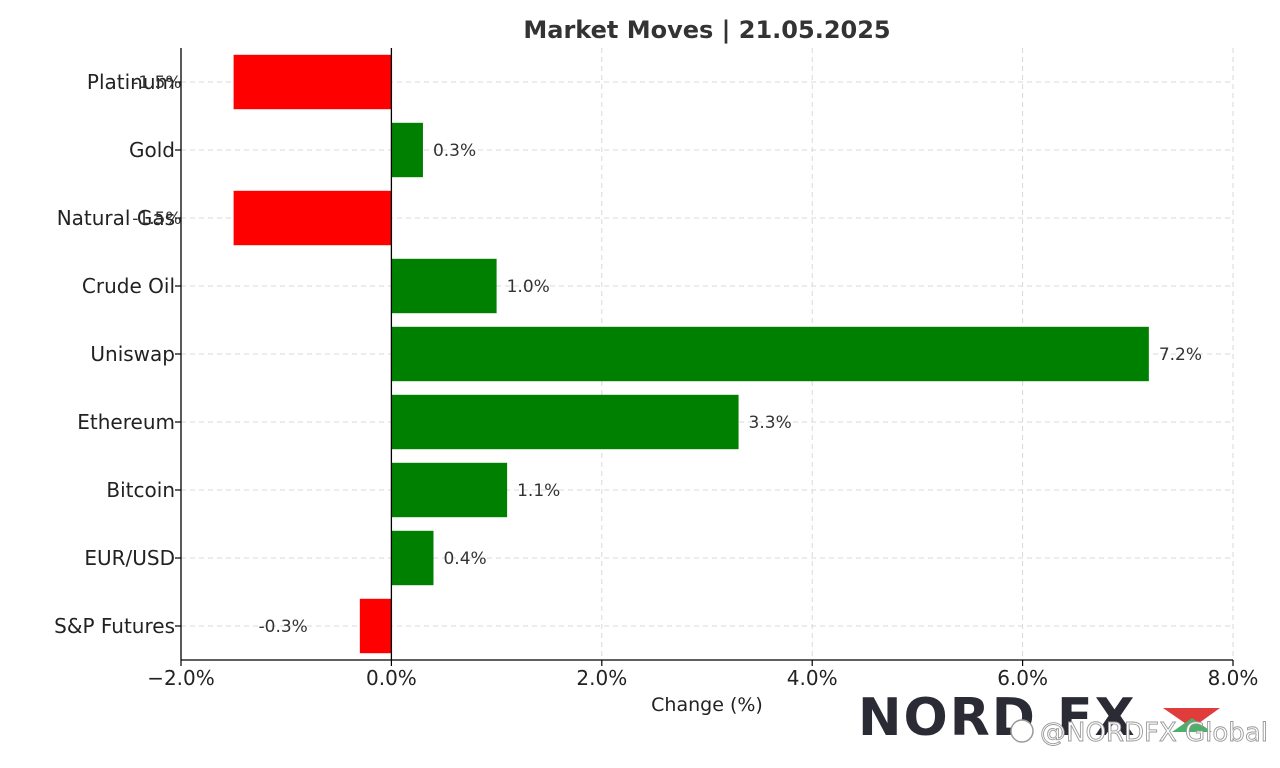  Describe the element at coordinates (126, 422) in the screenshot. I see `y-tick-label: Ethereum` at that location.